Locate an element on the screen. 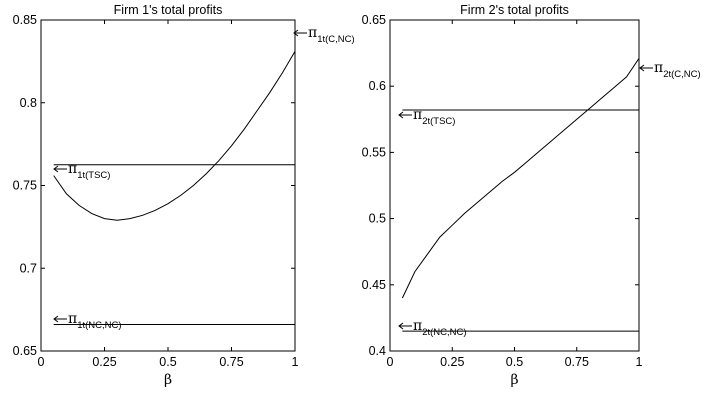  y-tick-label: 0.6 is located at coordinates (377, 86).